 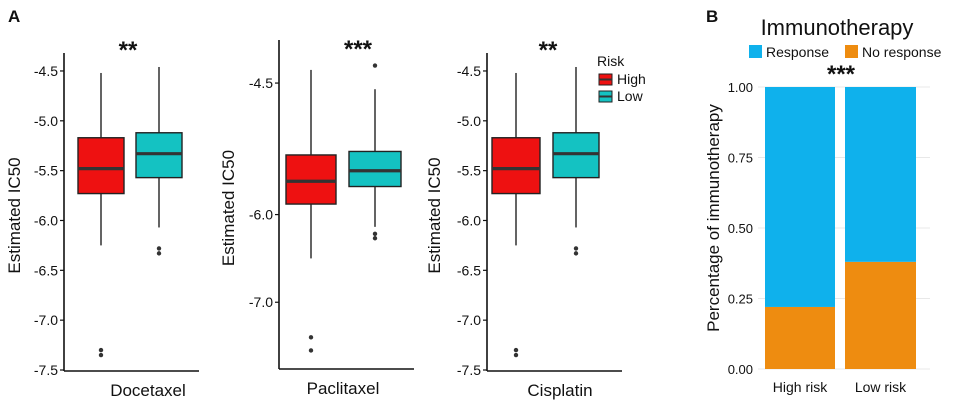 What do you see at coordinates (740, 158) in the screenshot?
I see `y-tick-label: 0.75` at bounding box center [740, 158].